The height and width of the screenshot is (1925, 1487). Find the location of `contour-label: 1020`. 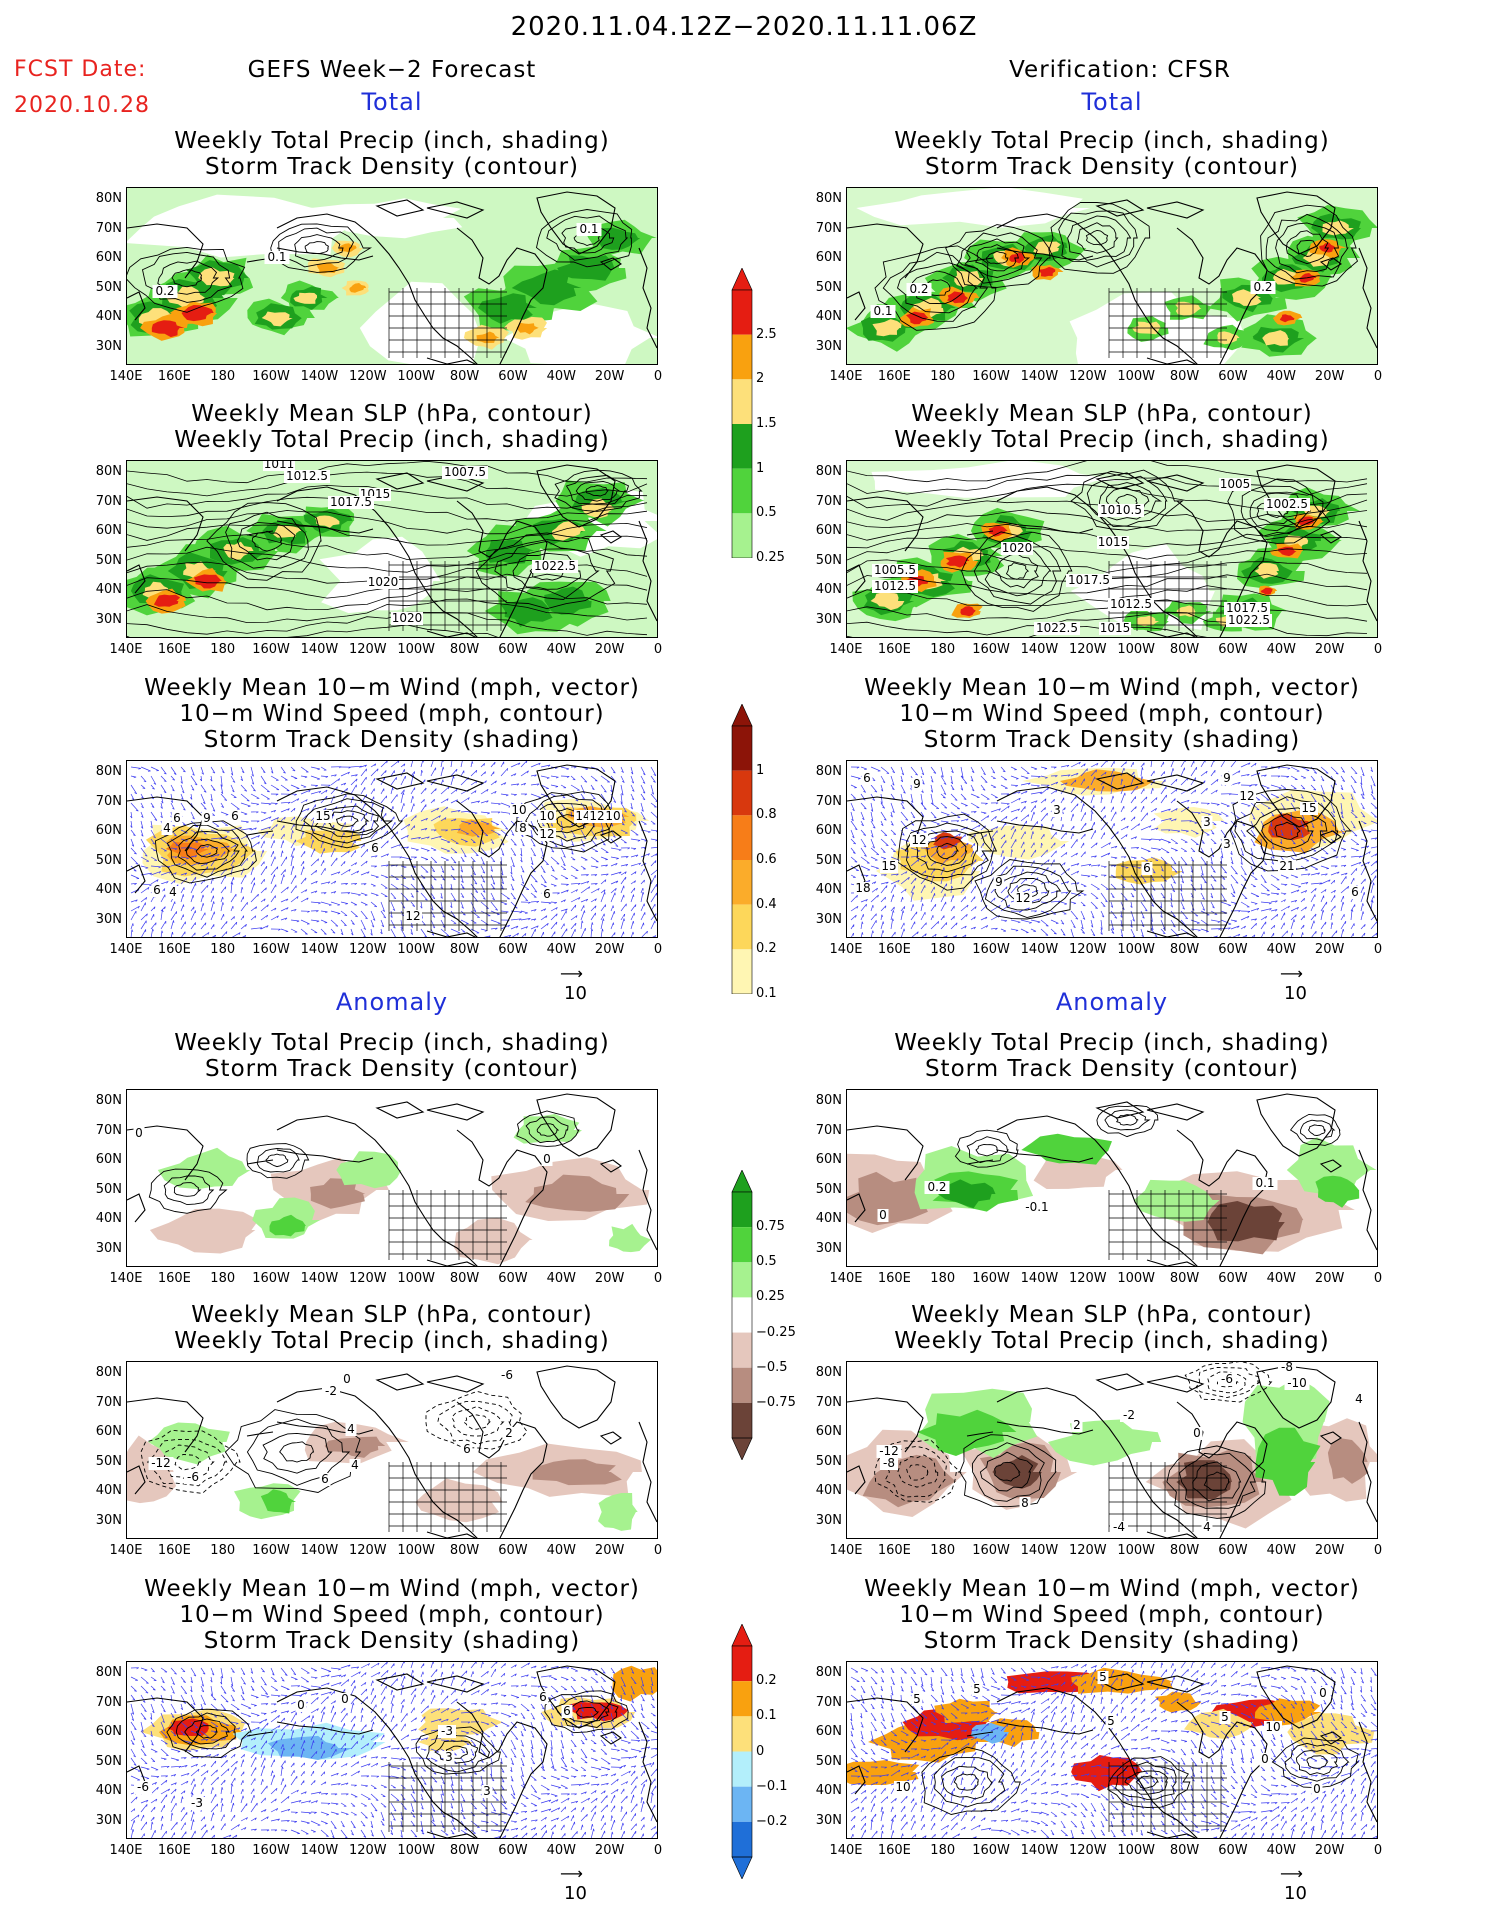

contour-label: 1020 is located at coordinates (383, 582).